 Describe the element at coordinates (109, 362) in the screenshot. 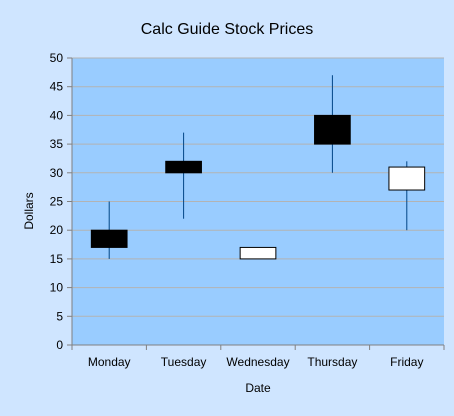

I see `x-tick-label: Monday` at that location.